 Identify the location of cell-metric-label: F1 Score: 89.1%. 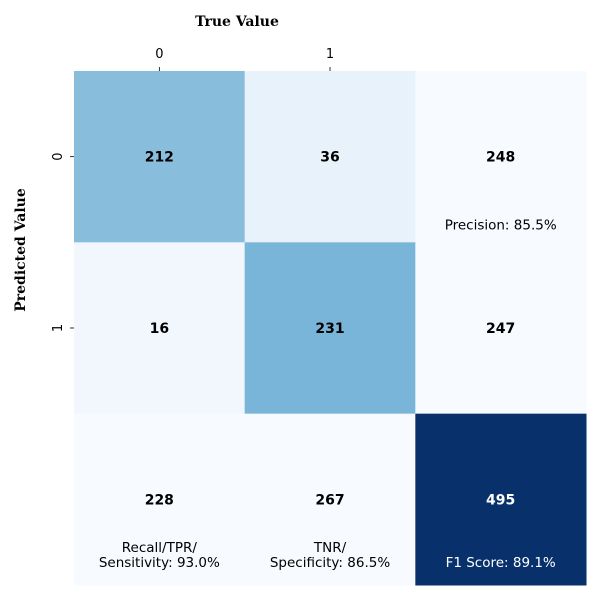
(501, 563).